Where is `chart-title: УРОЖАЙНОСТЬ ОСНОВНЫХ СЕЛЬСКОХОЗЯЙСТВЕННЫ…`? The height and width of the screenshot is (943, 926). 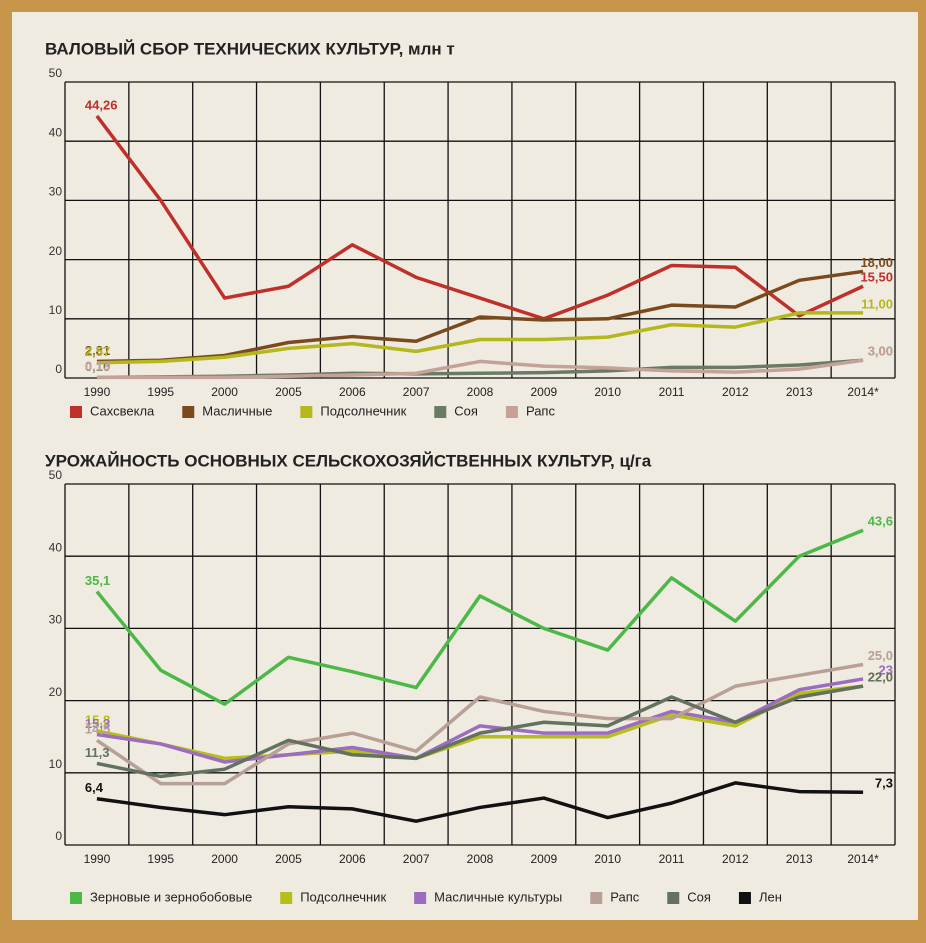 chart-title: УРОЖАЙНОСТЬ ОСНОВНЫХ СЕЛЬСКОХОЗЯЙСТВЕННЫ… is located at coordinates (348, 460).